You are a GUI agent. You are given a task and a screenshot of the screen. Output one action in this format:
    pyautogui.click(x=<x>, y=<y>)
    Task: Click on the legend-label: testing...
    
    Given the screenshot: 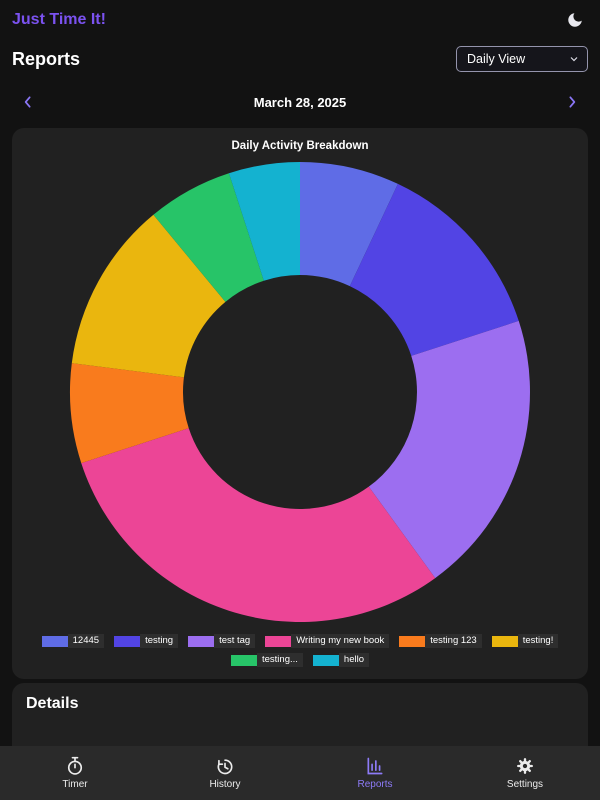 What is the action you would take?
    pyautogui.click(x=280, y=660)
    